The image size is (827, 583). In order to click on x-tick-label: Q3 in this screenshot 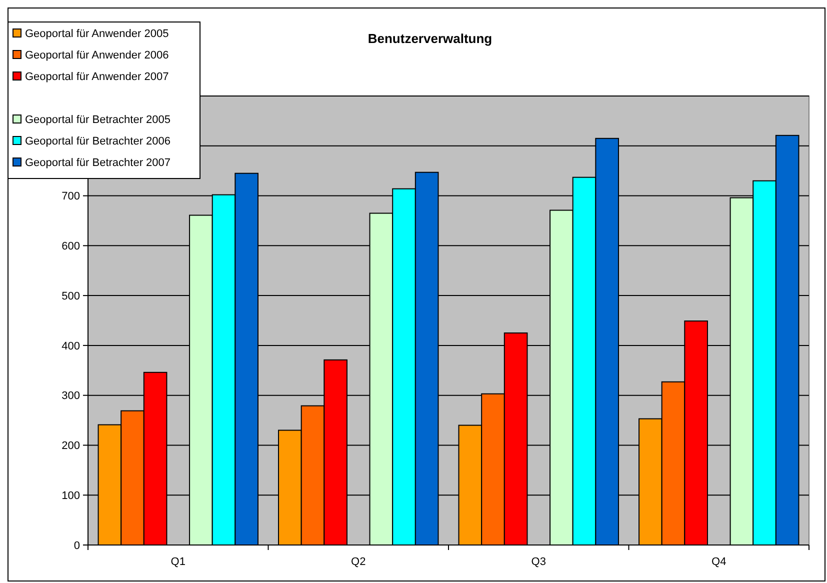, I will do `click(538, 562)`.